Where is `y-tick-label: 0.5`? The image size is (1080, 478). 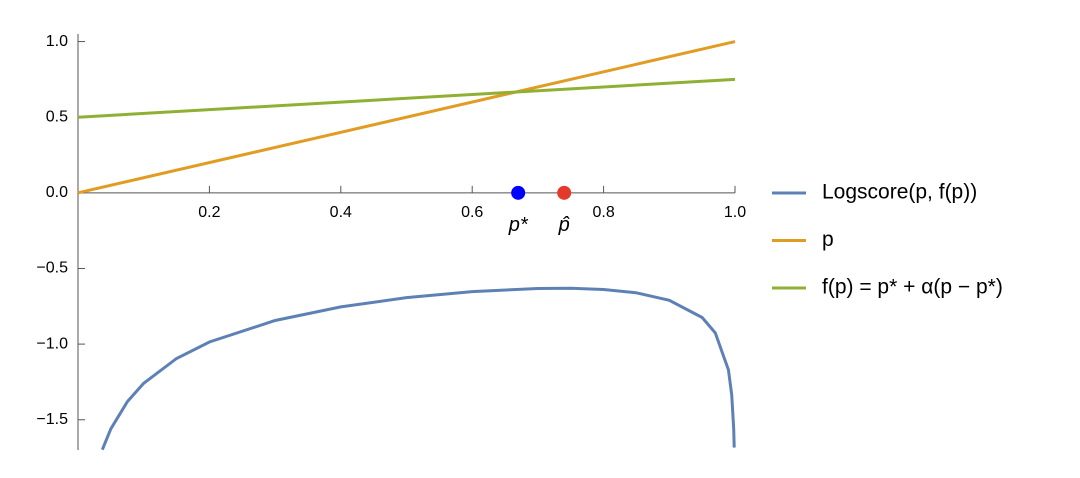
y-tick-label: 0.5 is located at coordinates (57, 116).